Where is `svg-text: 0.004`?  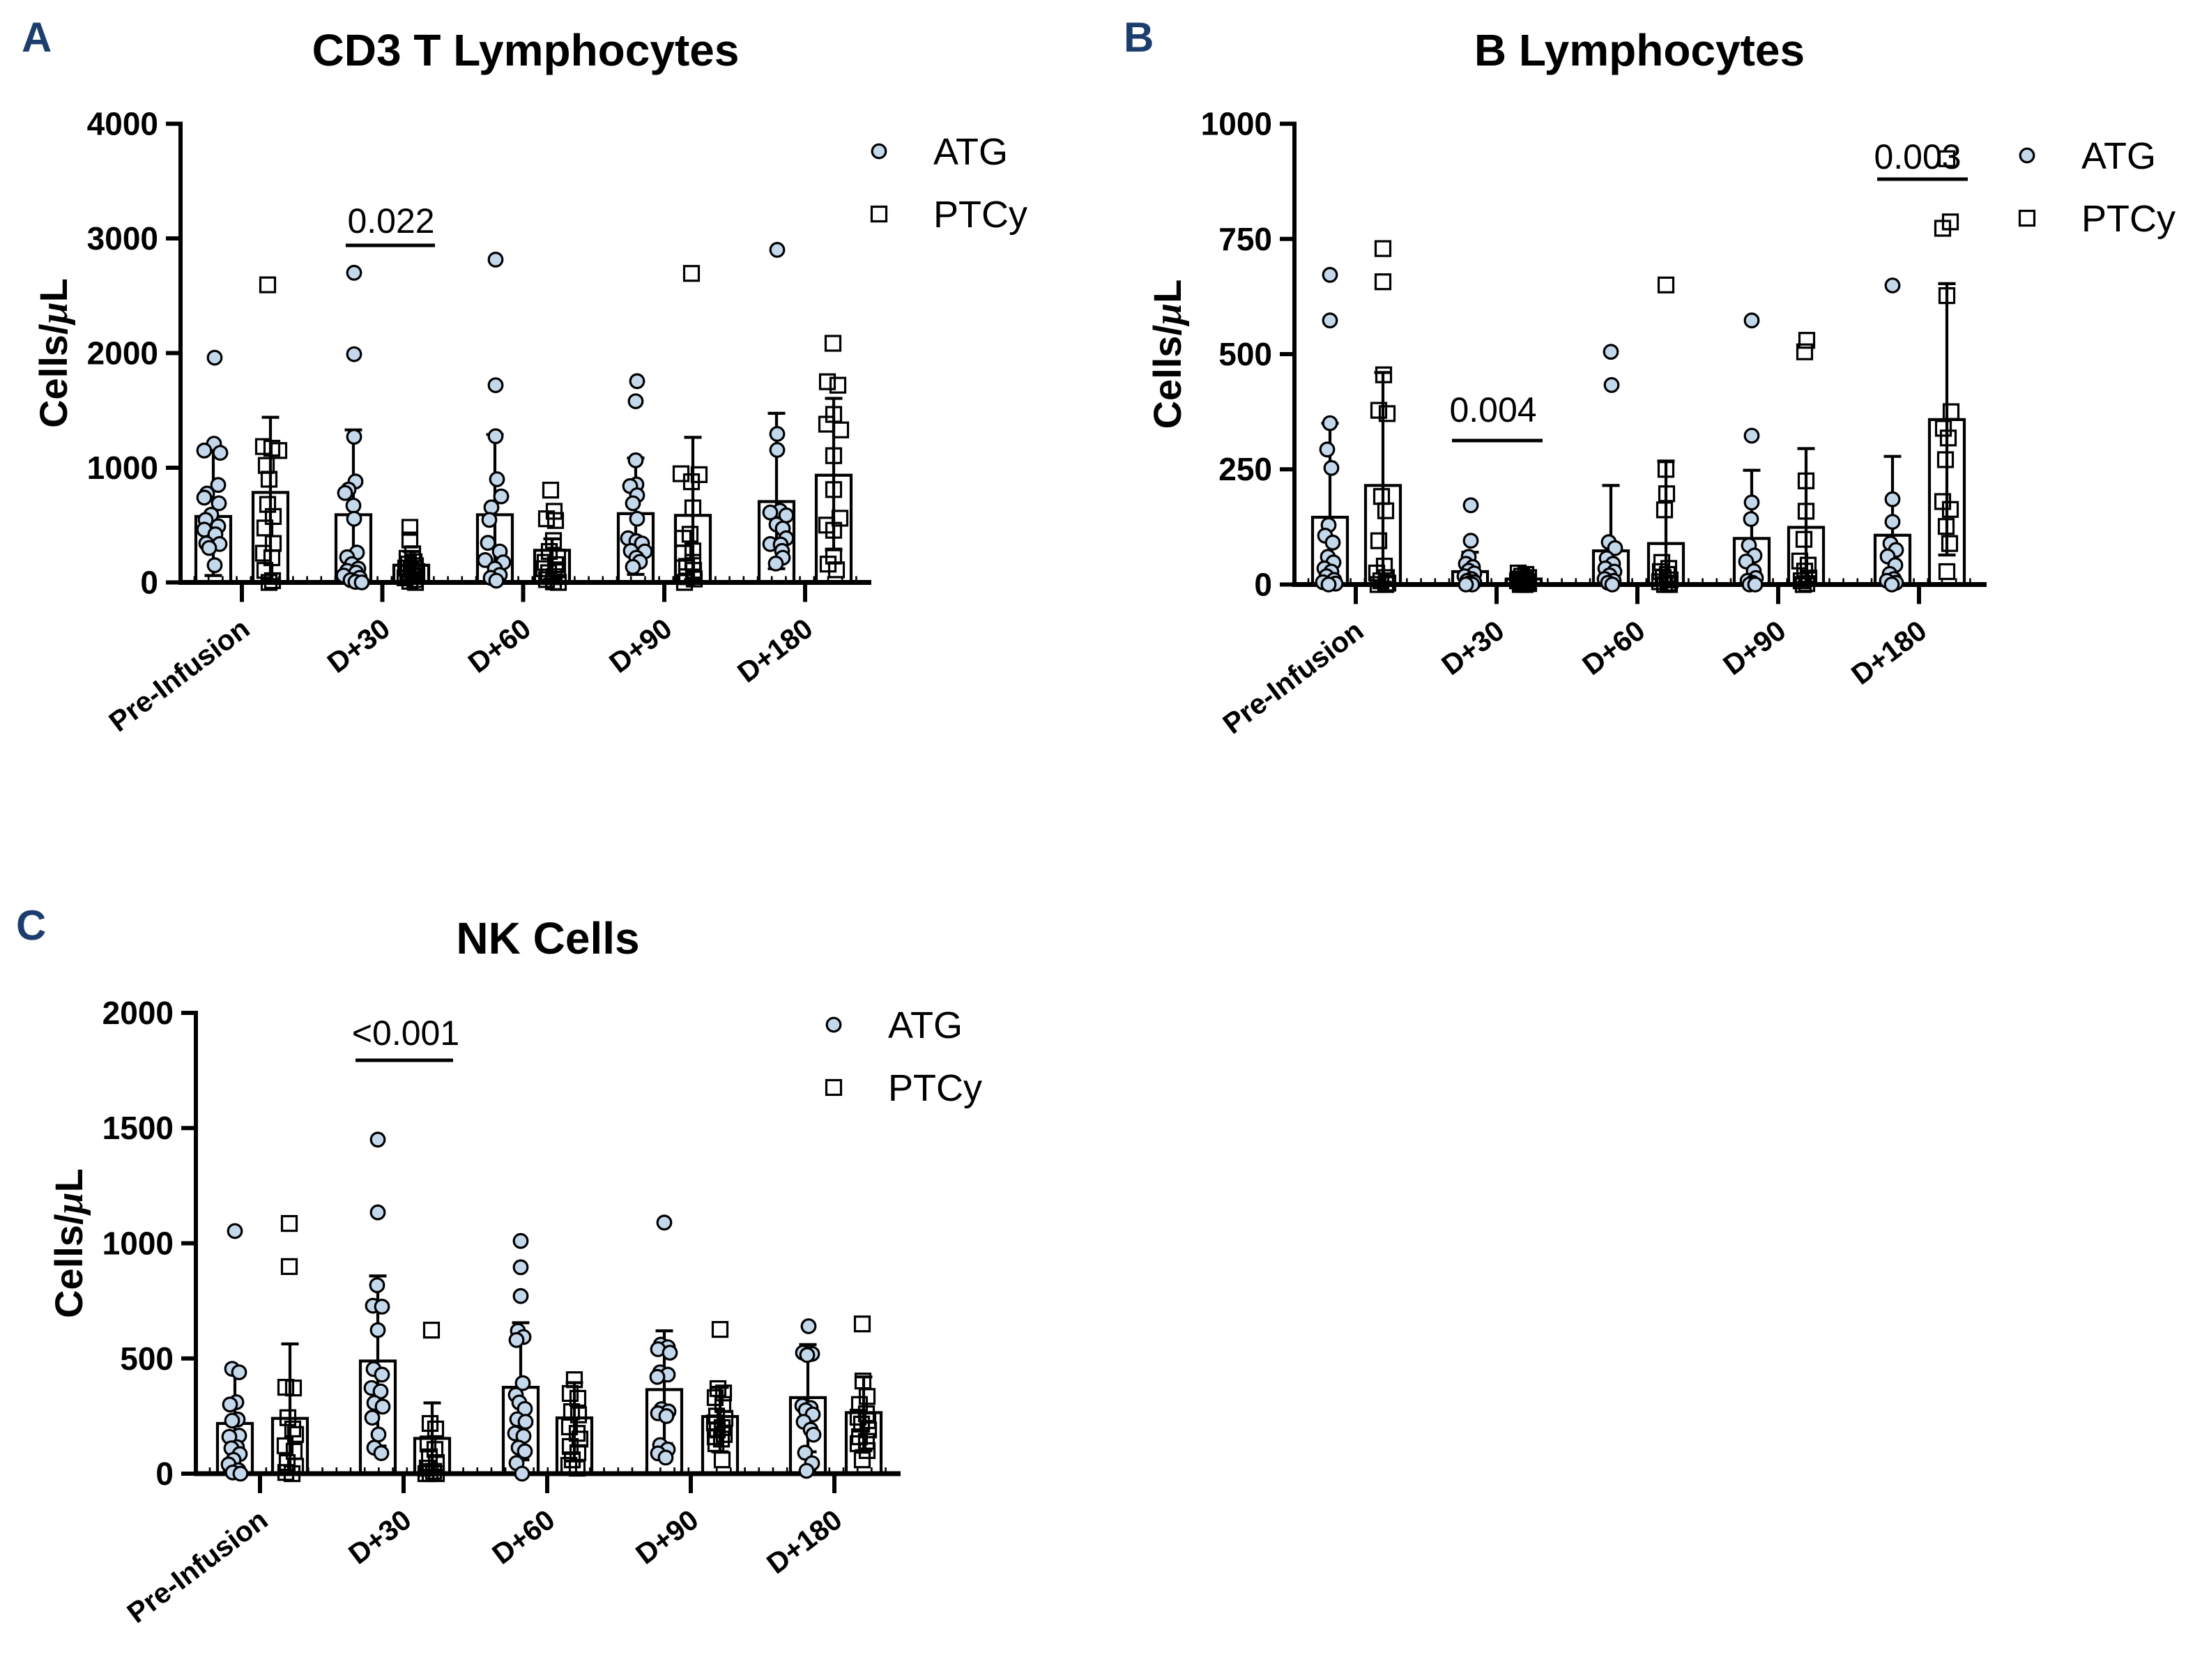
svg-text: 0.004 is located at coordinates (1492, 409).